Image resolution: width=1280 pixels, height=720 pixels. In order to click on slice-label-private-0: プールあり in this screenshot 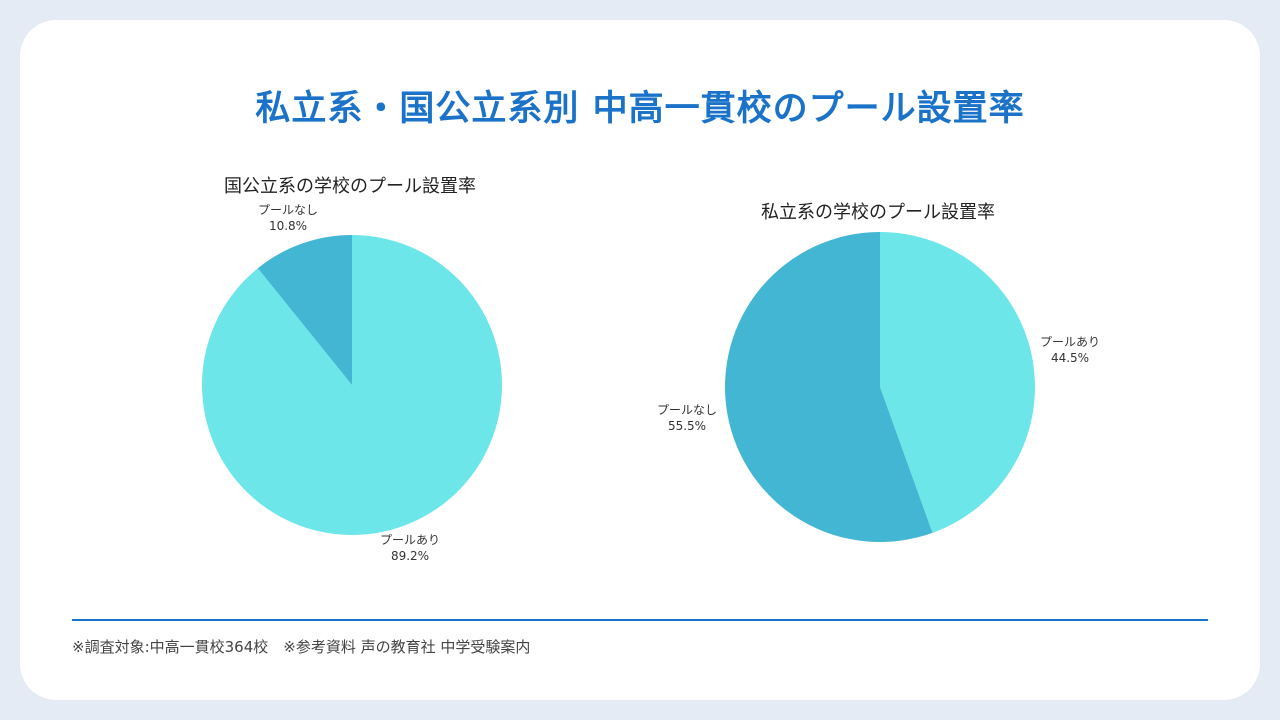, I will do `click(1070, 342)`.